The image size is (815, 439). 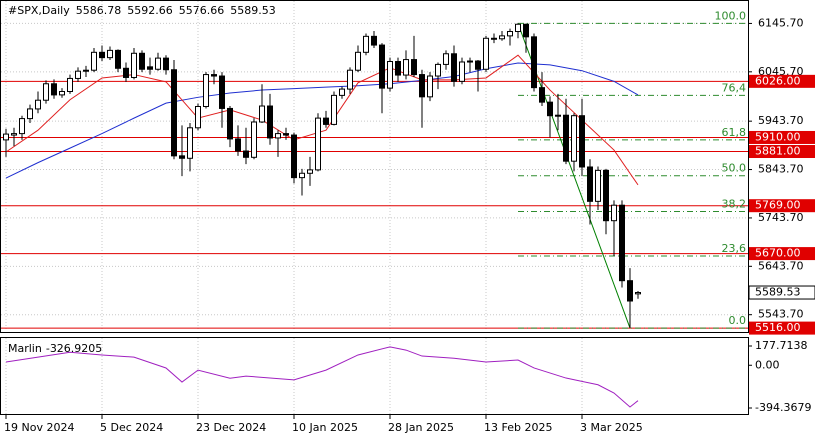 I want to click on level-label: 5516.00, so click(x=778, y=327).